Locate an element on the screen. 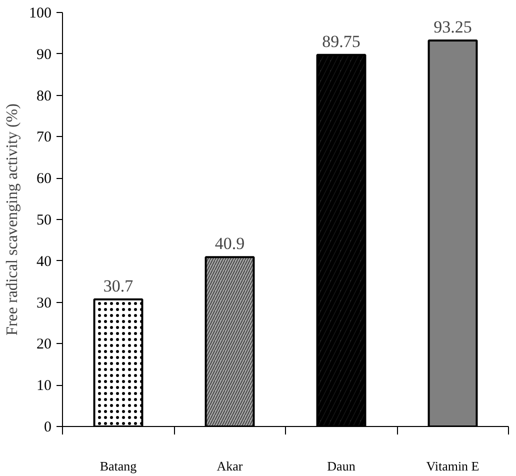 The height and width of the screenshot is (476, 516). y-axis-title: Free radical scavenging activity (%) is located at coordinates (12, 220).